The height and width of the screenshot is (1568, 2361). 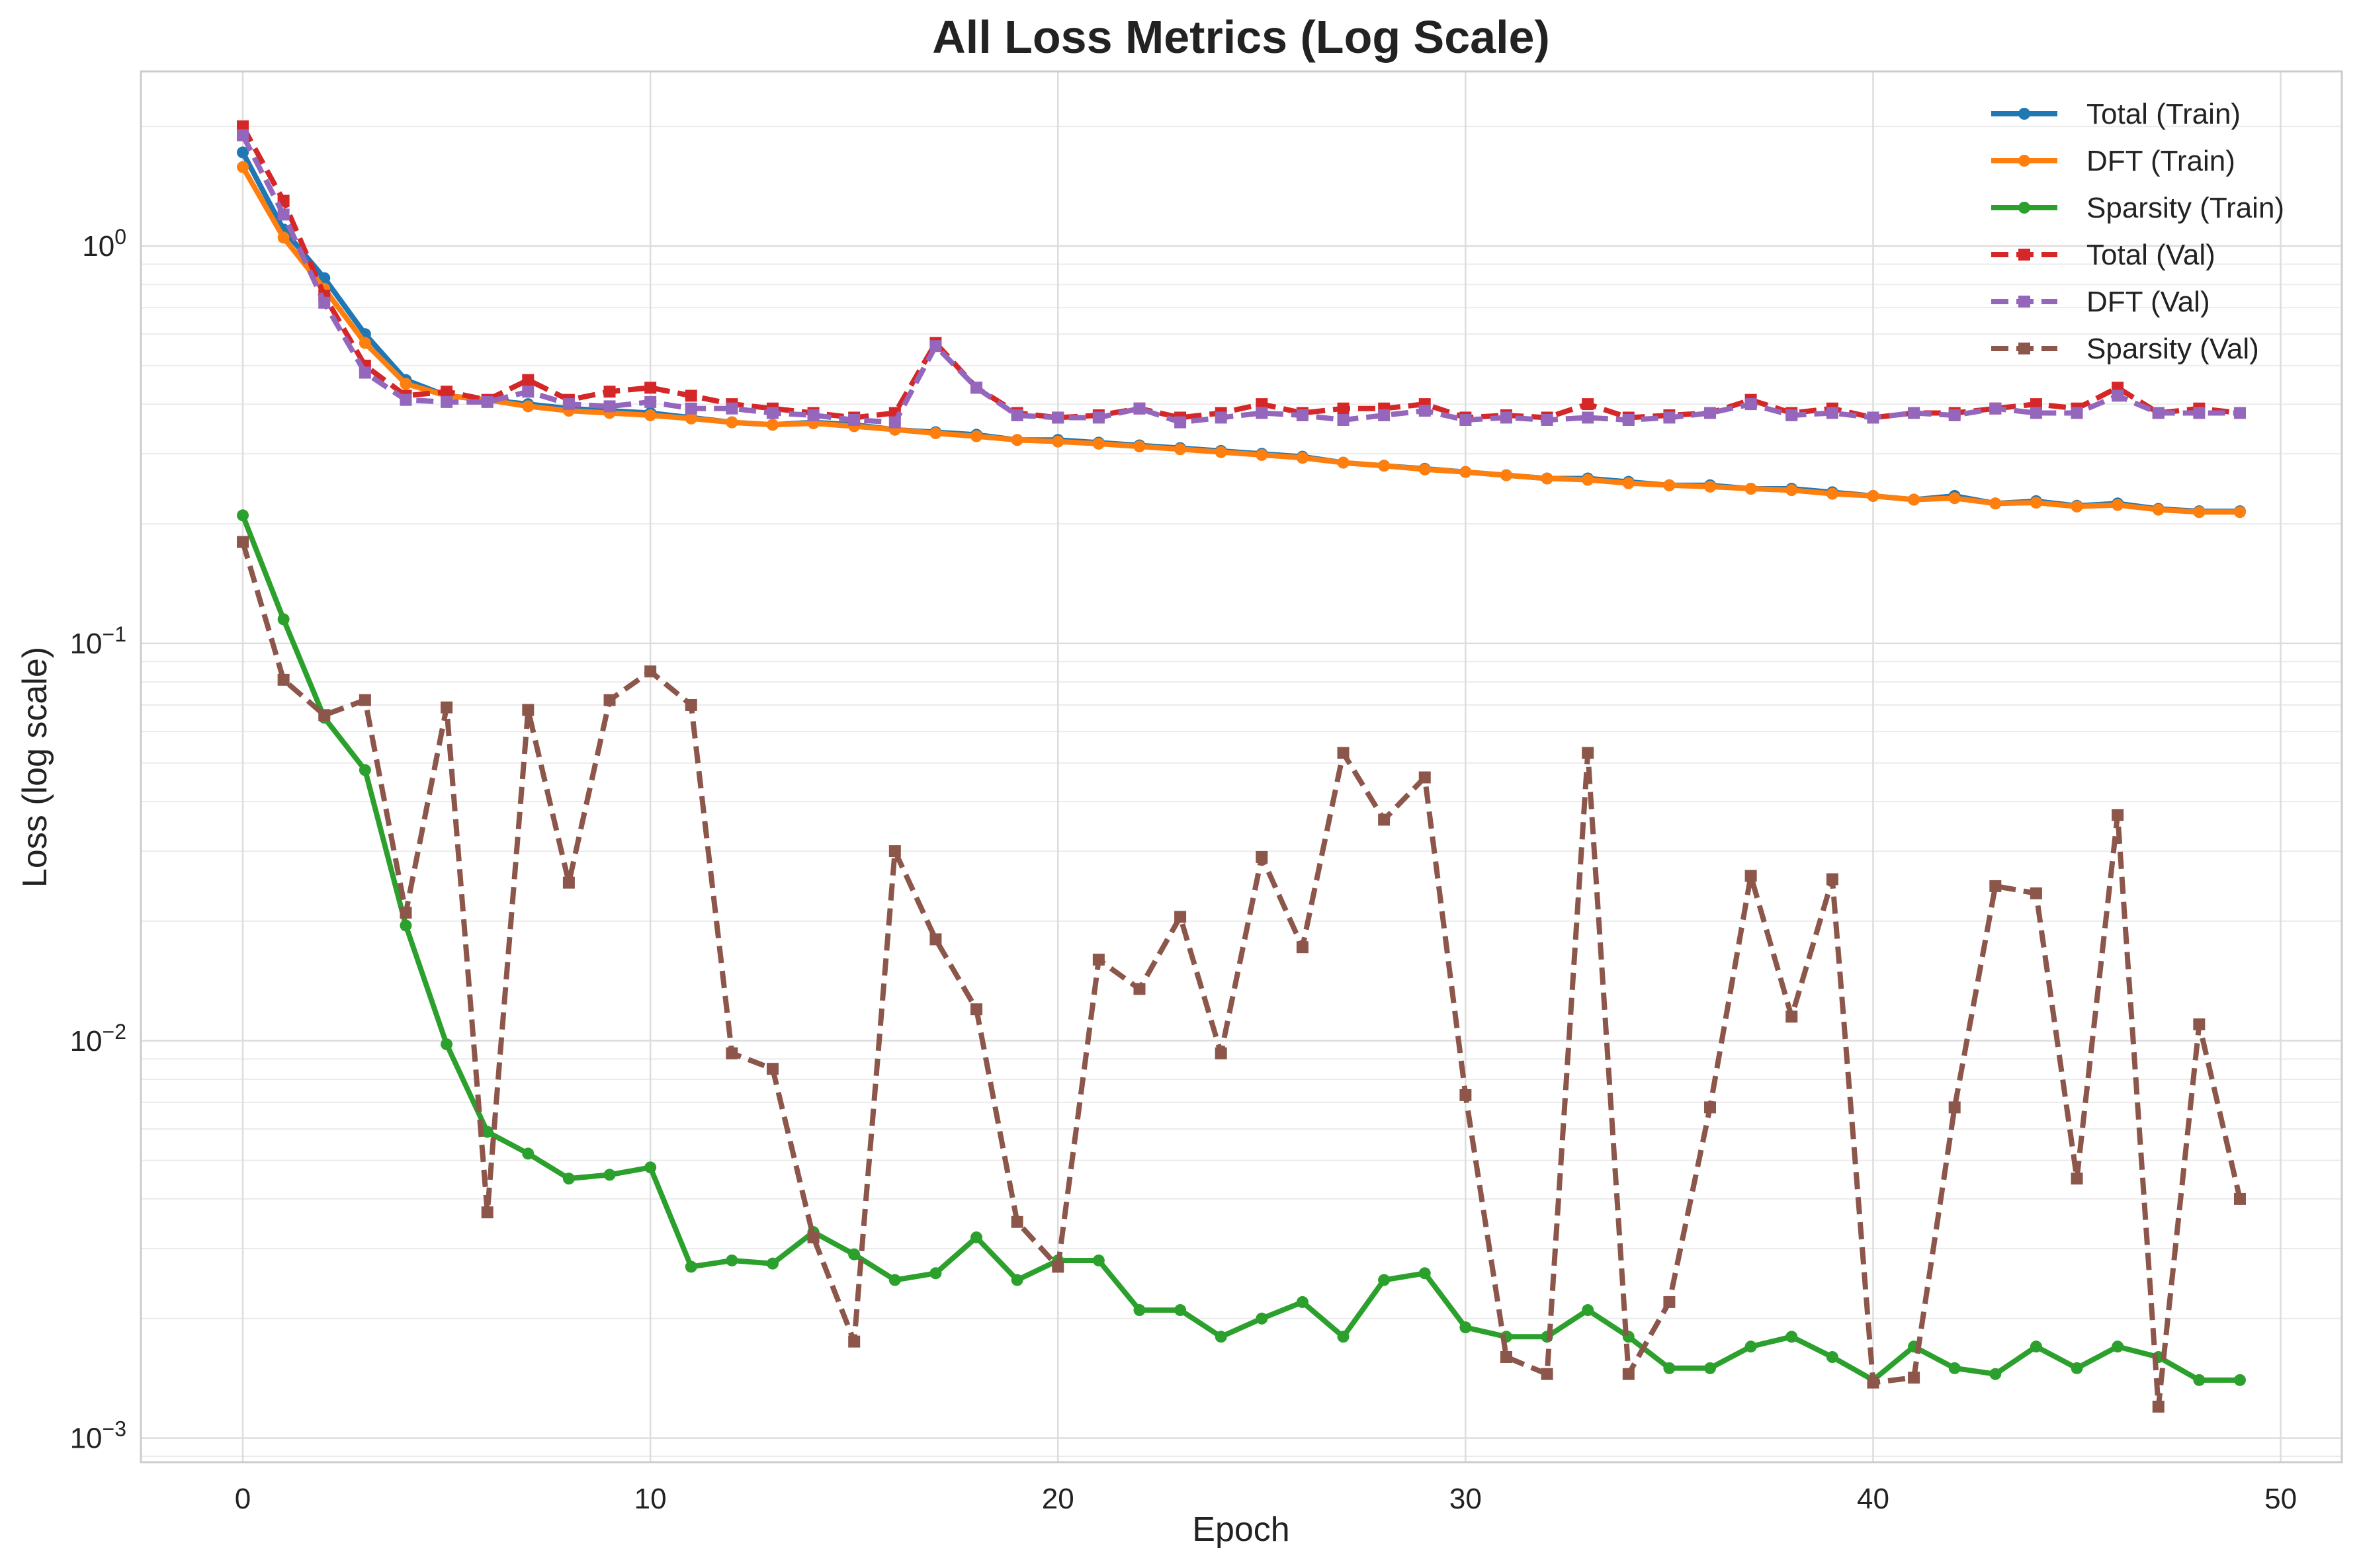 I want to click on legend-swatch-marker, so click(x=2024, y=161).